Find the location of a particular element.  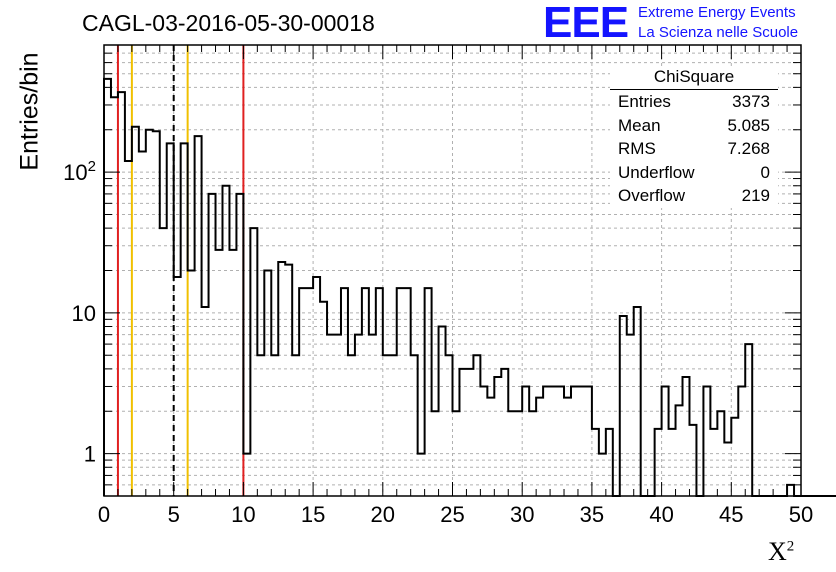

x-tick-label: 20 is located at coordinates (383, 514).